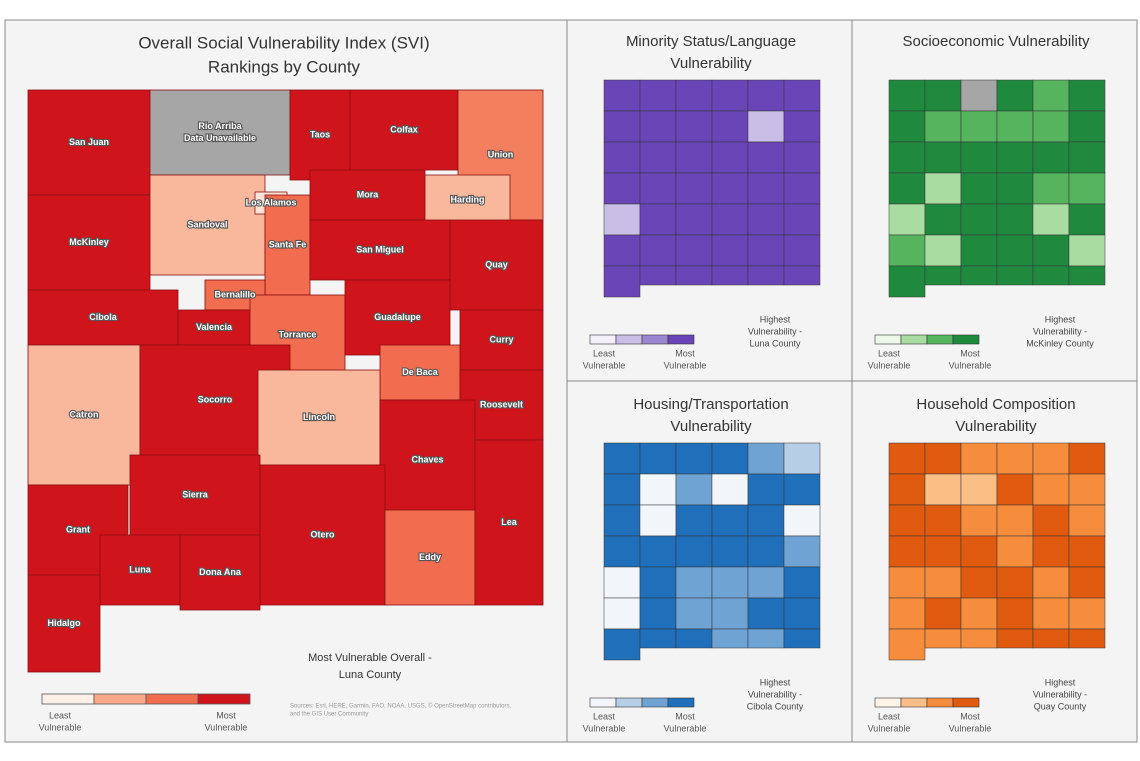 This screenshot has width=1140, height=761. What do you see at coordinates (220, 126) in the screenshot?
I see `county-label: Rio Arriba` at bounding box center [220, 126].